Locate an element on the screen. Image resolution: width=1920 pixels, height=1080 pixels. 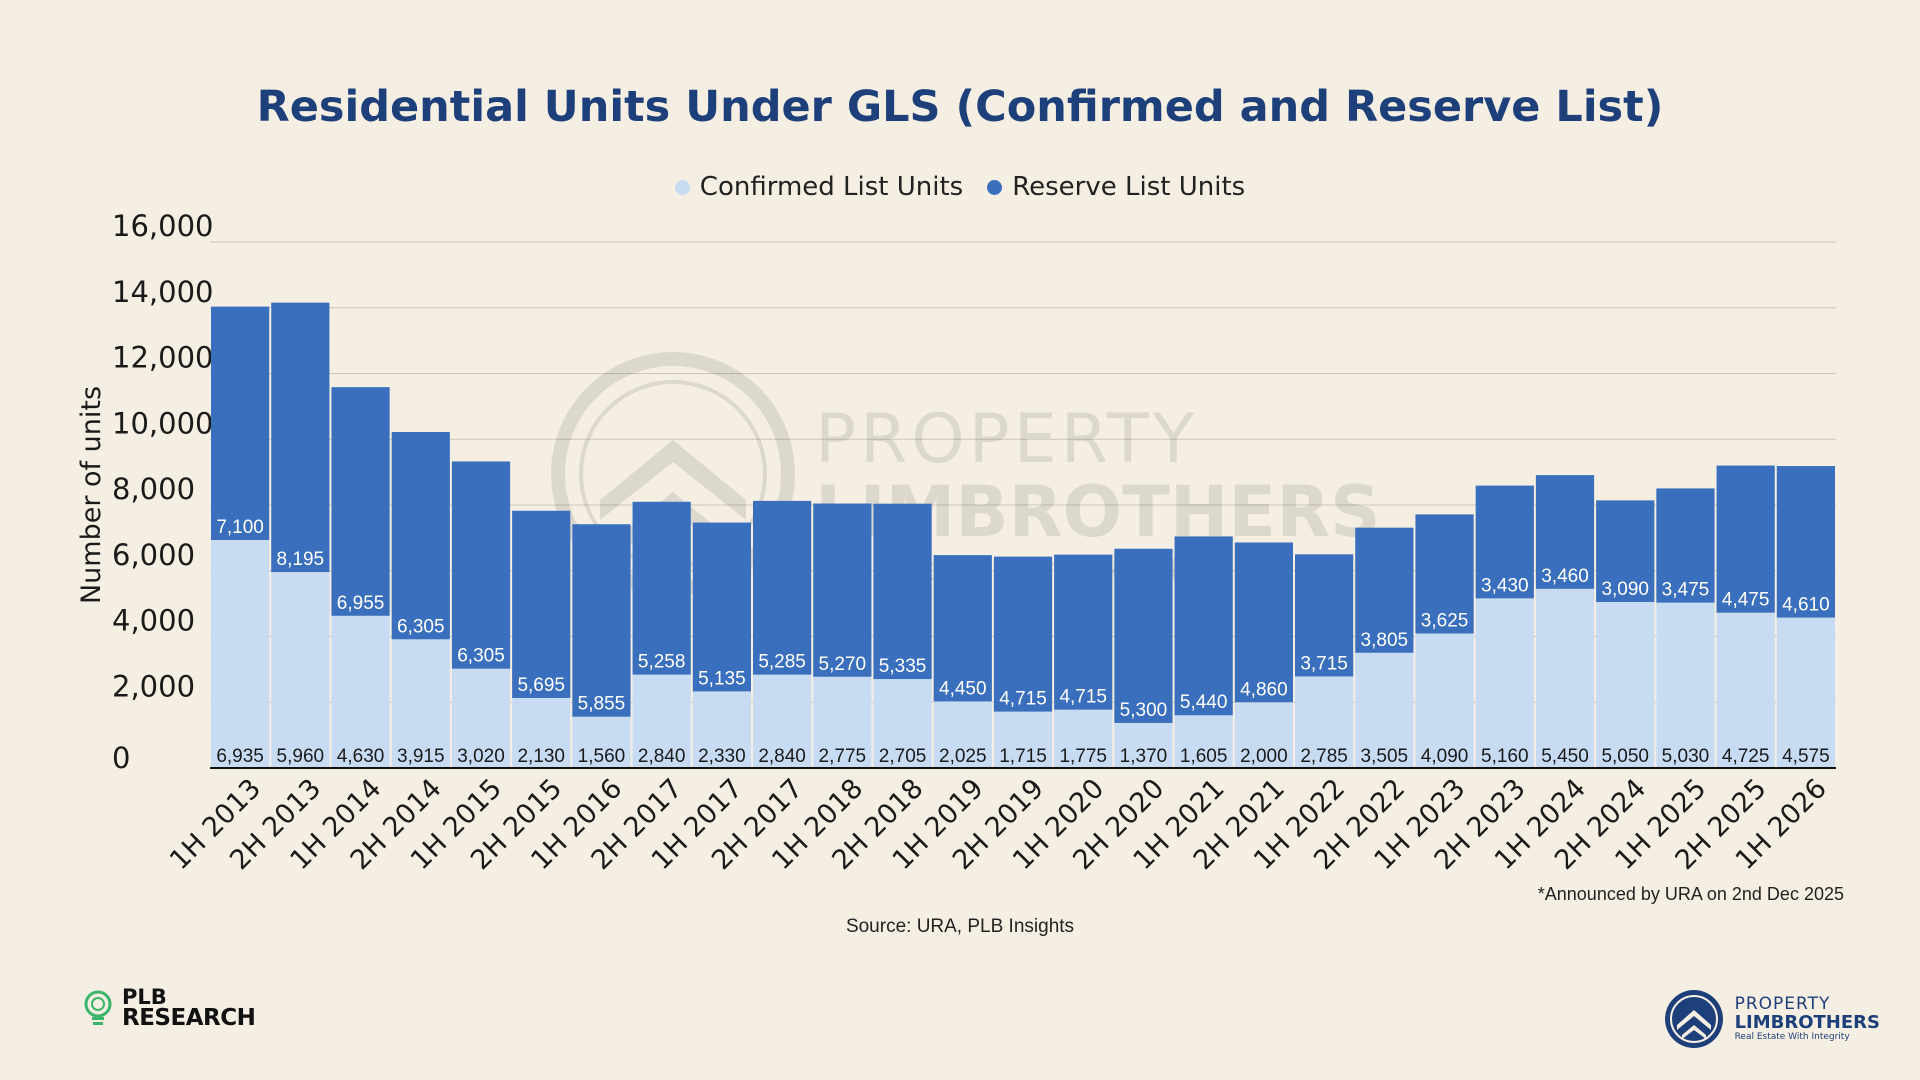
plb-research-logo: PLB RESEARCH is located at coordinates (168, 1008).